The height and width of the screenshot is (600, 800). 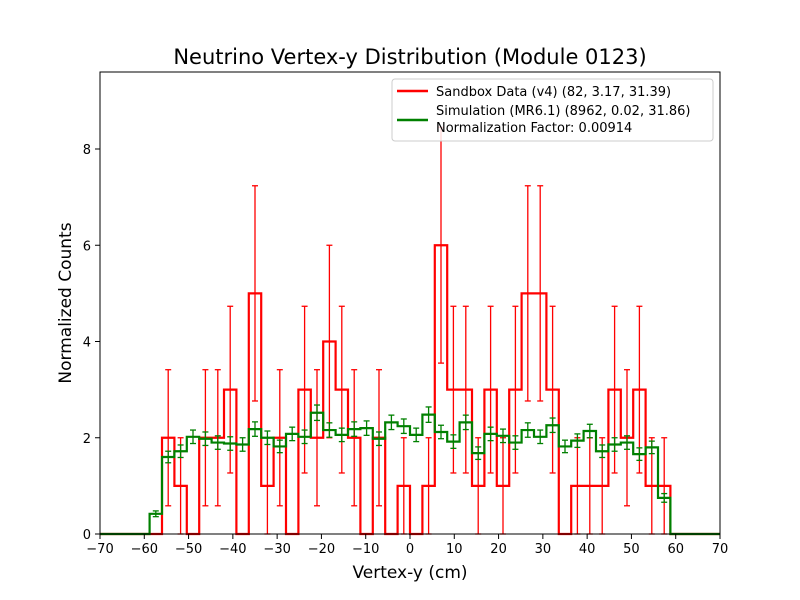 I want to click on y-axis-ticks: 0 2 4 6 8, so click(x=91, y=343).